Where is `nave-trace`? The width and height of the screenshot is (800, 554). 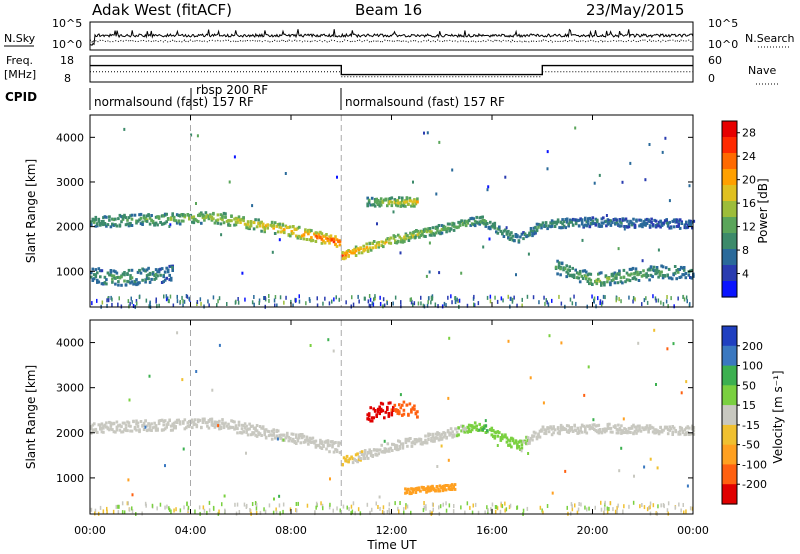
nave-trace is located at coordinates (391, 74).